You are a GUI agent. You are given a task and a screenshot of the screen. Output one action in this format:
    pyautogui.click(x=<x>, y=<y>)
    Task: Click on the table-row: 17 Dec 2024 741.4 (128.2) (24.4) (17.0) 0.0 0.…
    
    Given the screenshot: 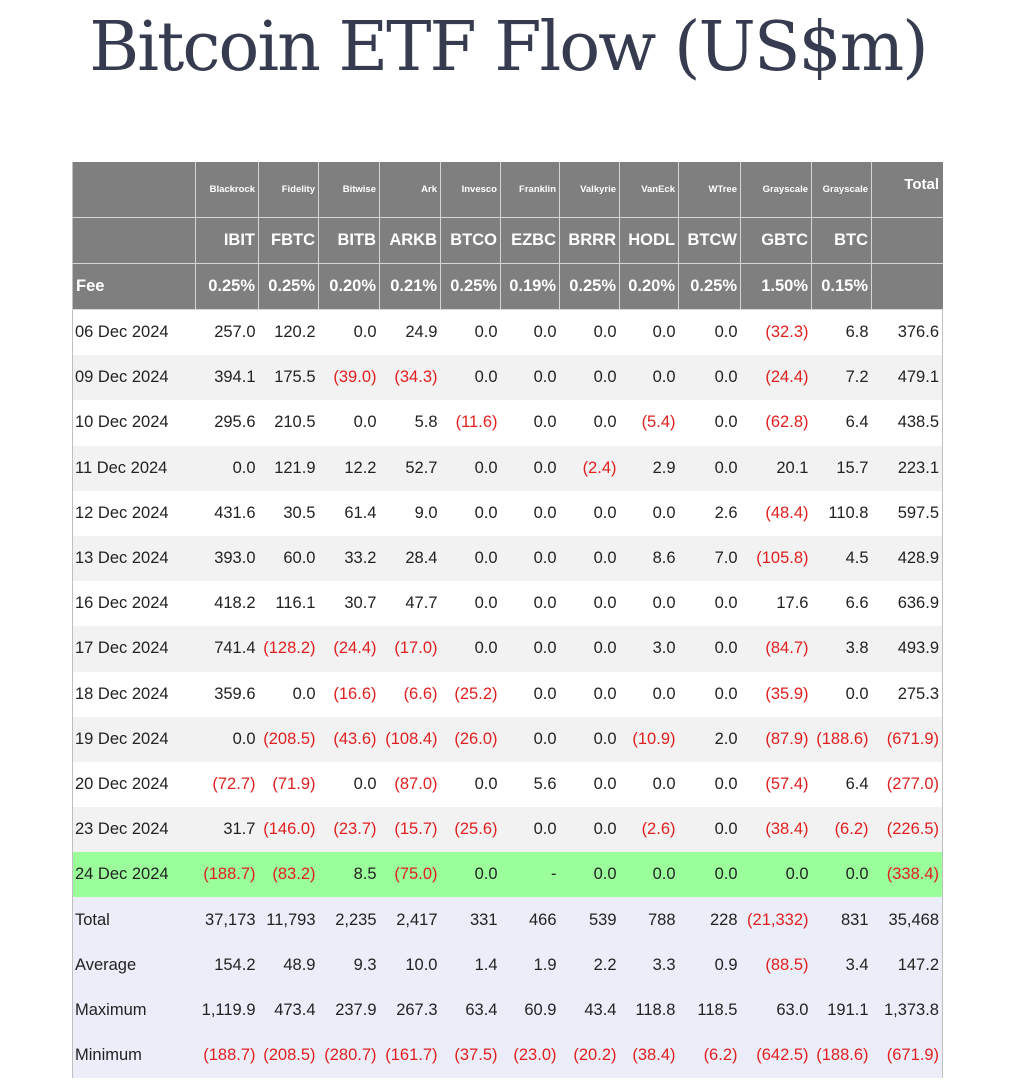 What is the action you would take?
    pyautogui.click(x=507, y=649)
    